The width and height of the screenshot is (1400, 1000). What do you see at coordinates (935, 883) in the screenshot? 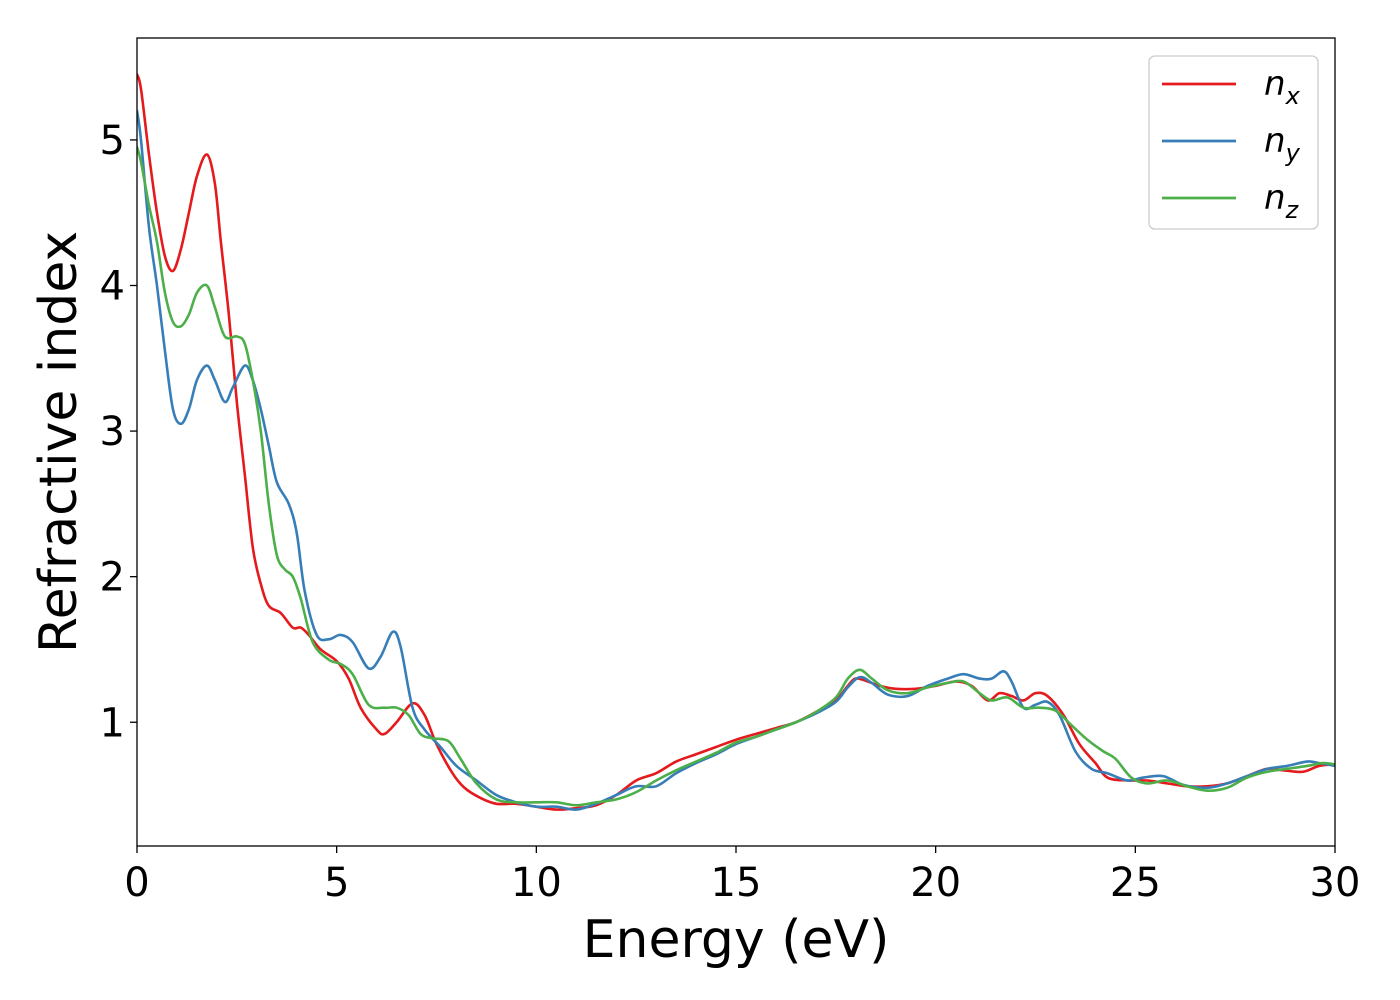
I see `x-tick-label: 20` at bounding box center [935, 883].